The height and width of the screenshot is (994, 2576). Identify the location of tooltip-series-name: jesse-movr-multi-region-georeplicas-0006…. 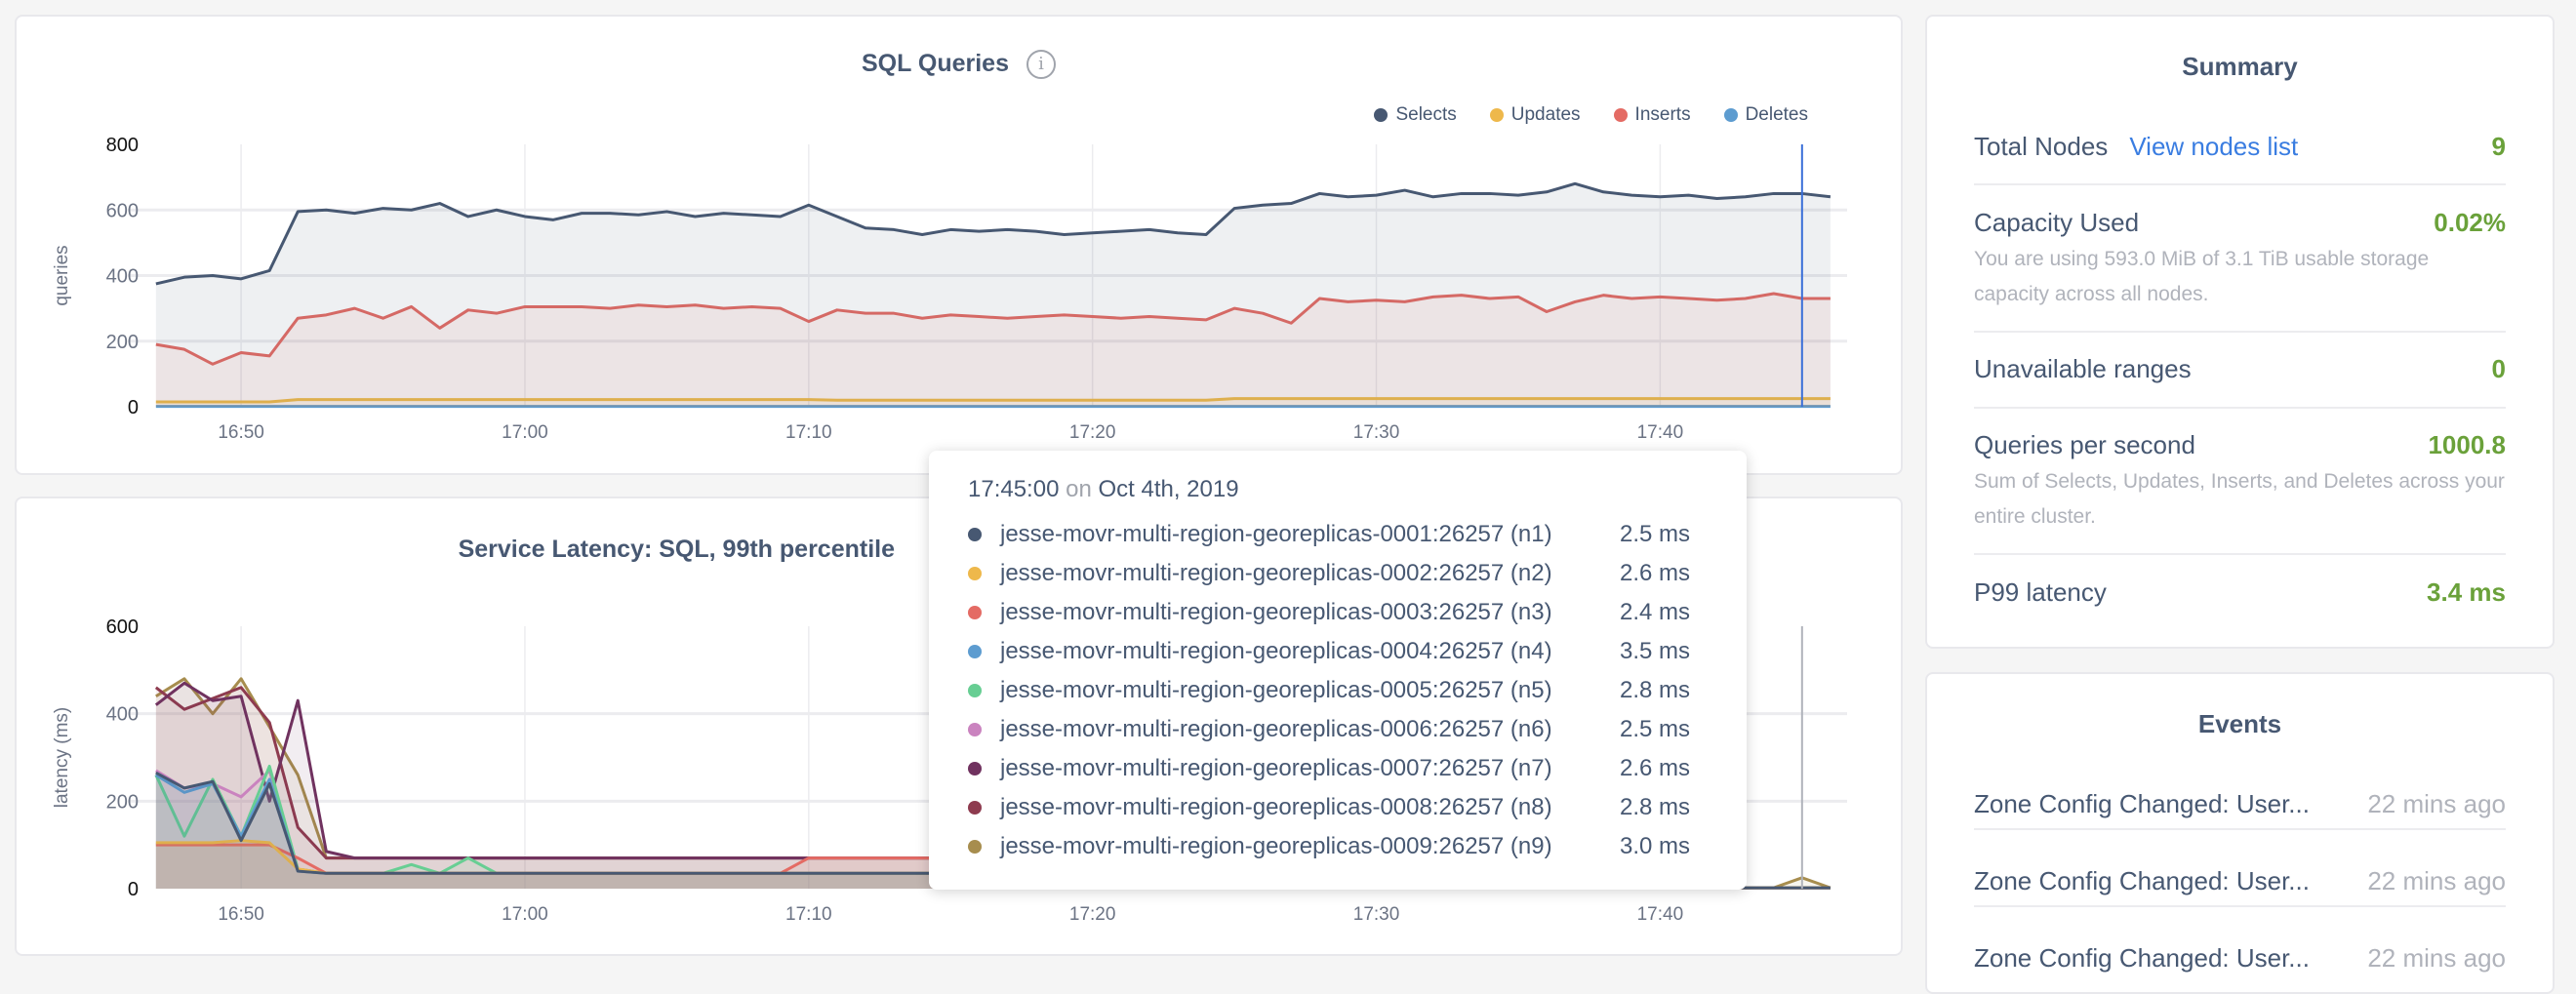
(1310, 729).